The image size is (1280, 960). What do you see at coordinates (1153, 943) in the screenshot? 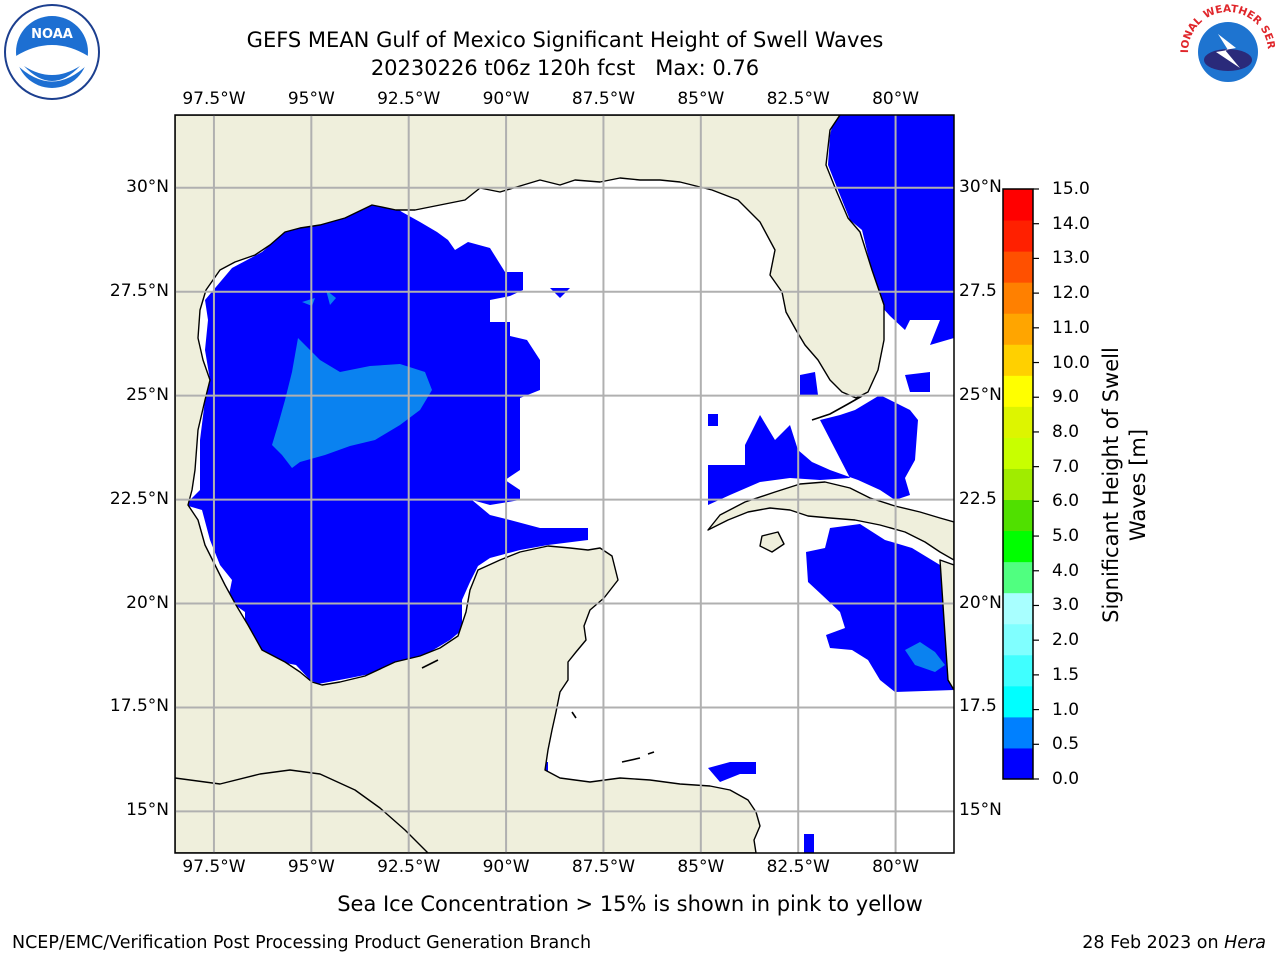
I see `footer-date: 28 Feb 2023 on` at bounding box center [1153, 943].